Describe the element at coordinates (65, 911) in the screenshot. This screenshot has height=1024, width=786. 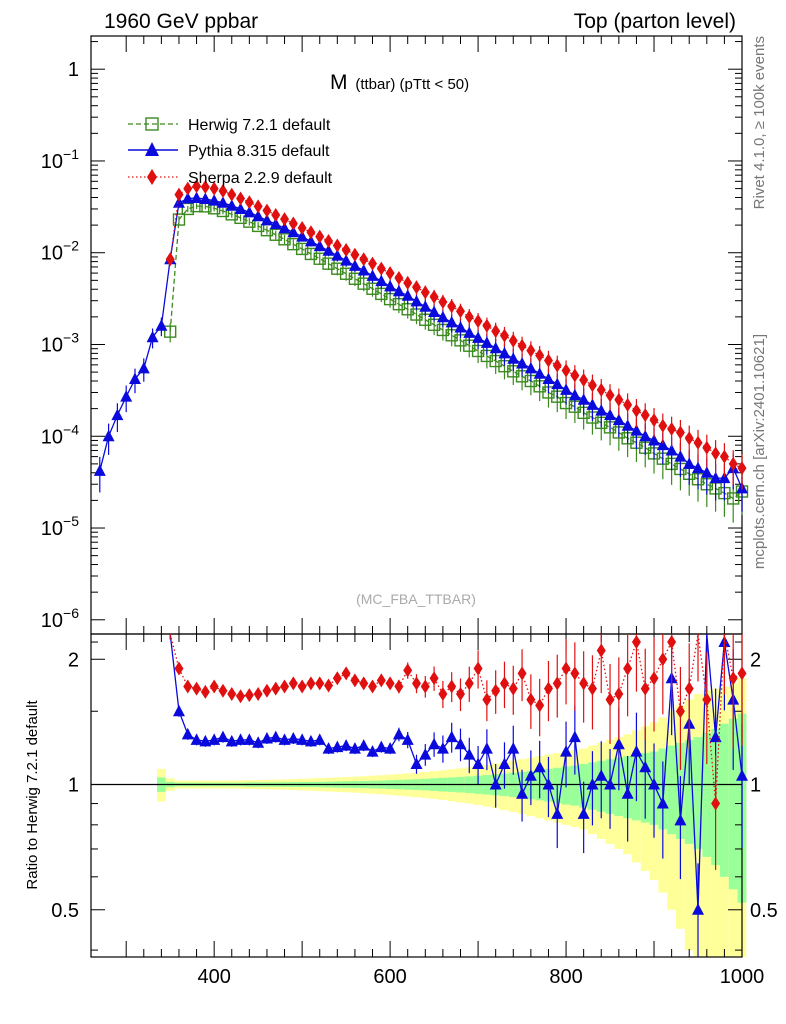
I see `ratio-ytick-label-left: 0.5` at that location.